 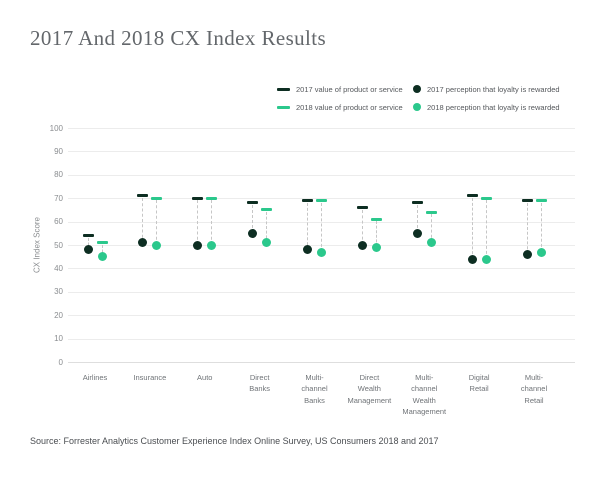 I want to click on x-category-label: Multi- channel Banks, so click(x=314, y=389).